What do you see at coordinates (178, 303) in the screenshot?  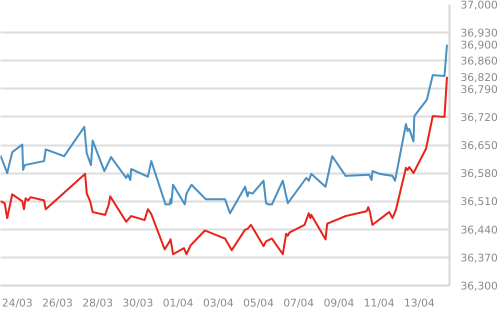 I see `x-tick-label: 01/04` at bounding box center [178, 303].